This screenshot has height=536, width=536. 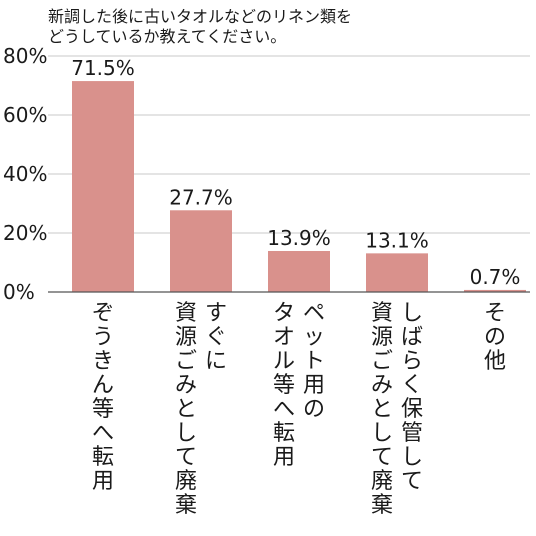 What do you see at coordinates (201, 197) in the screenshot?
I see `data-label-2: 27.7%` at bounding box center [201, 197].